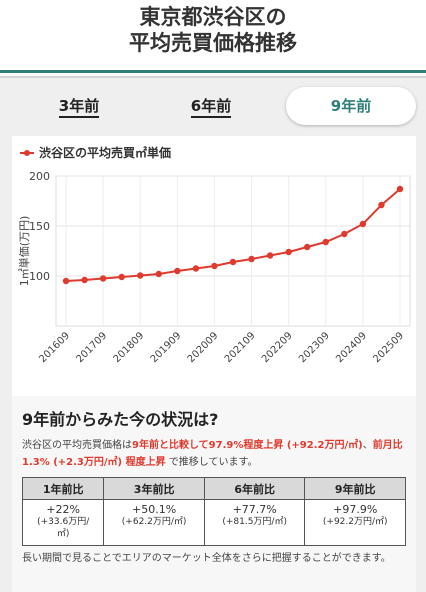 The image size is (426, 592). I want to click on info-highlight-monthly: 前月比 1.3% (+2.3万円/㎡) 程度上昇, so click(212, 454).